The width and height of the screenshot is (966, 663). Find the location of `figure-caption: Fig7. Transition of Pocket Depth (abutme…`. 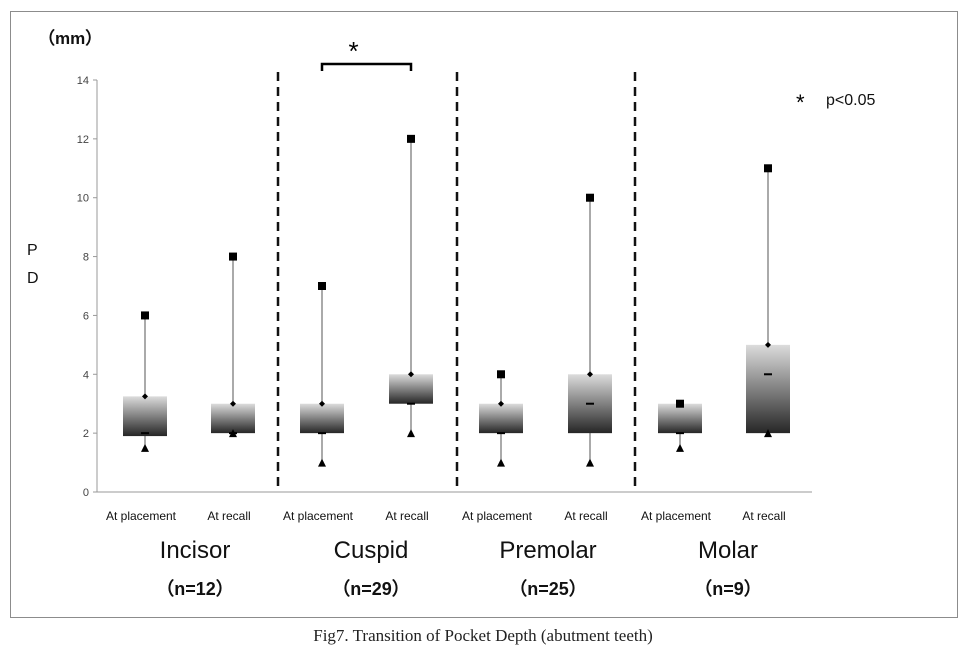

figure-caption: Fig7. Transition of Pocket Depth (abutme… is located at coordinates (483, 635).